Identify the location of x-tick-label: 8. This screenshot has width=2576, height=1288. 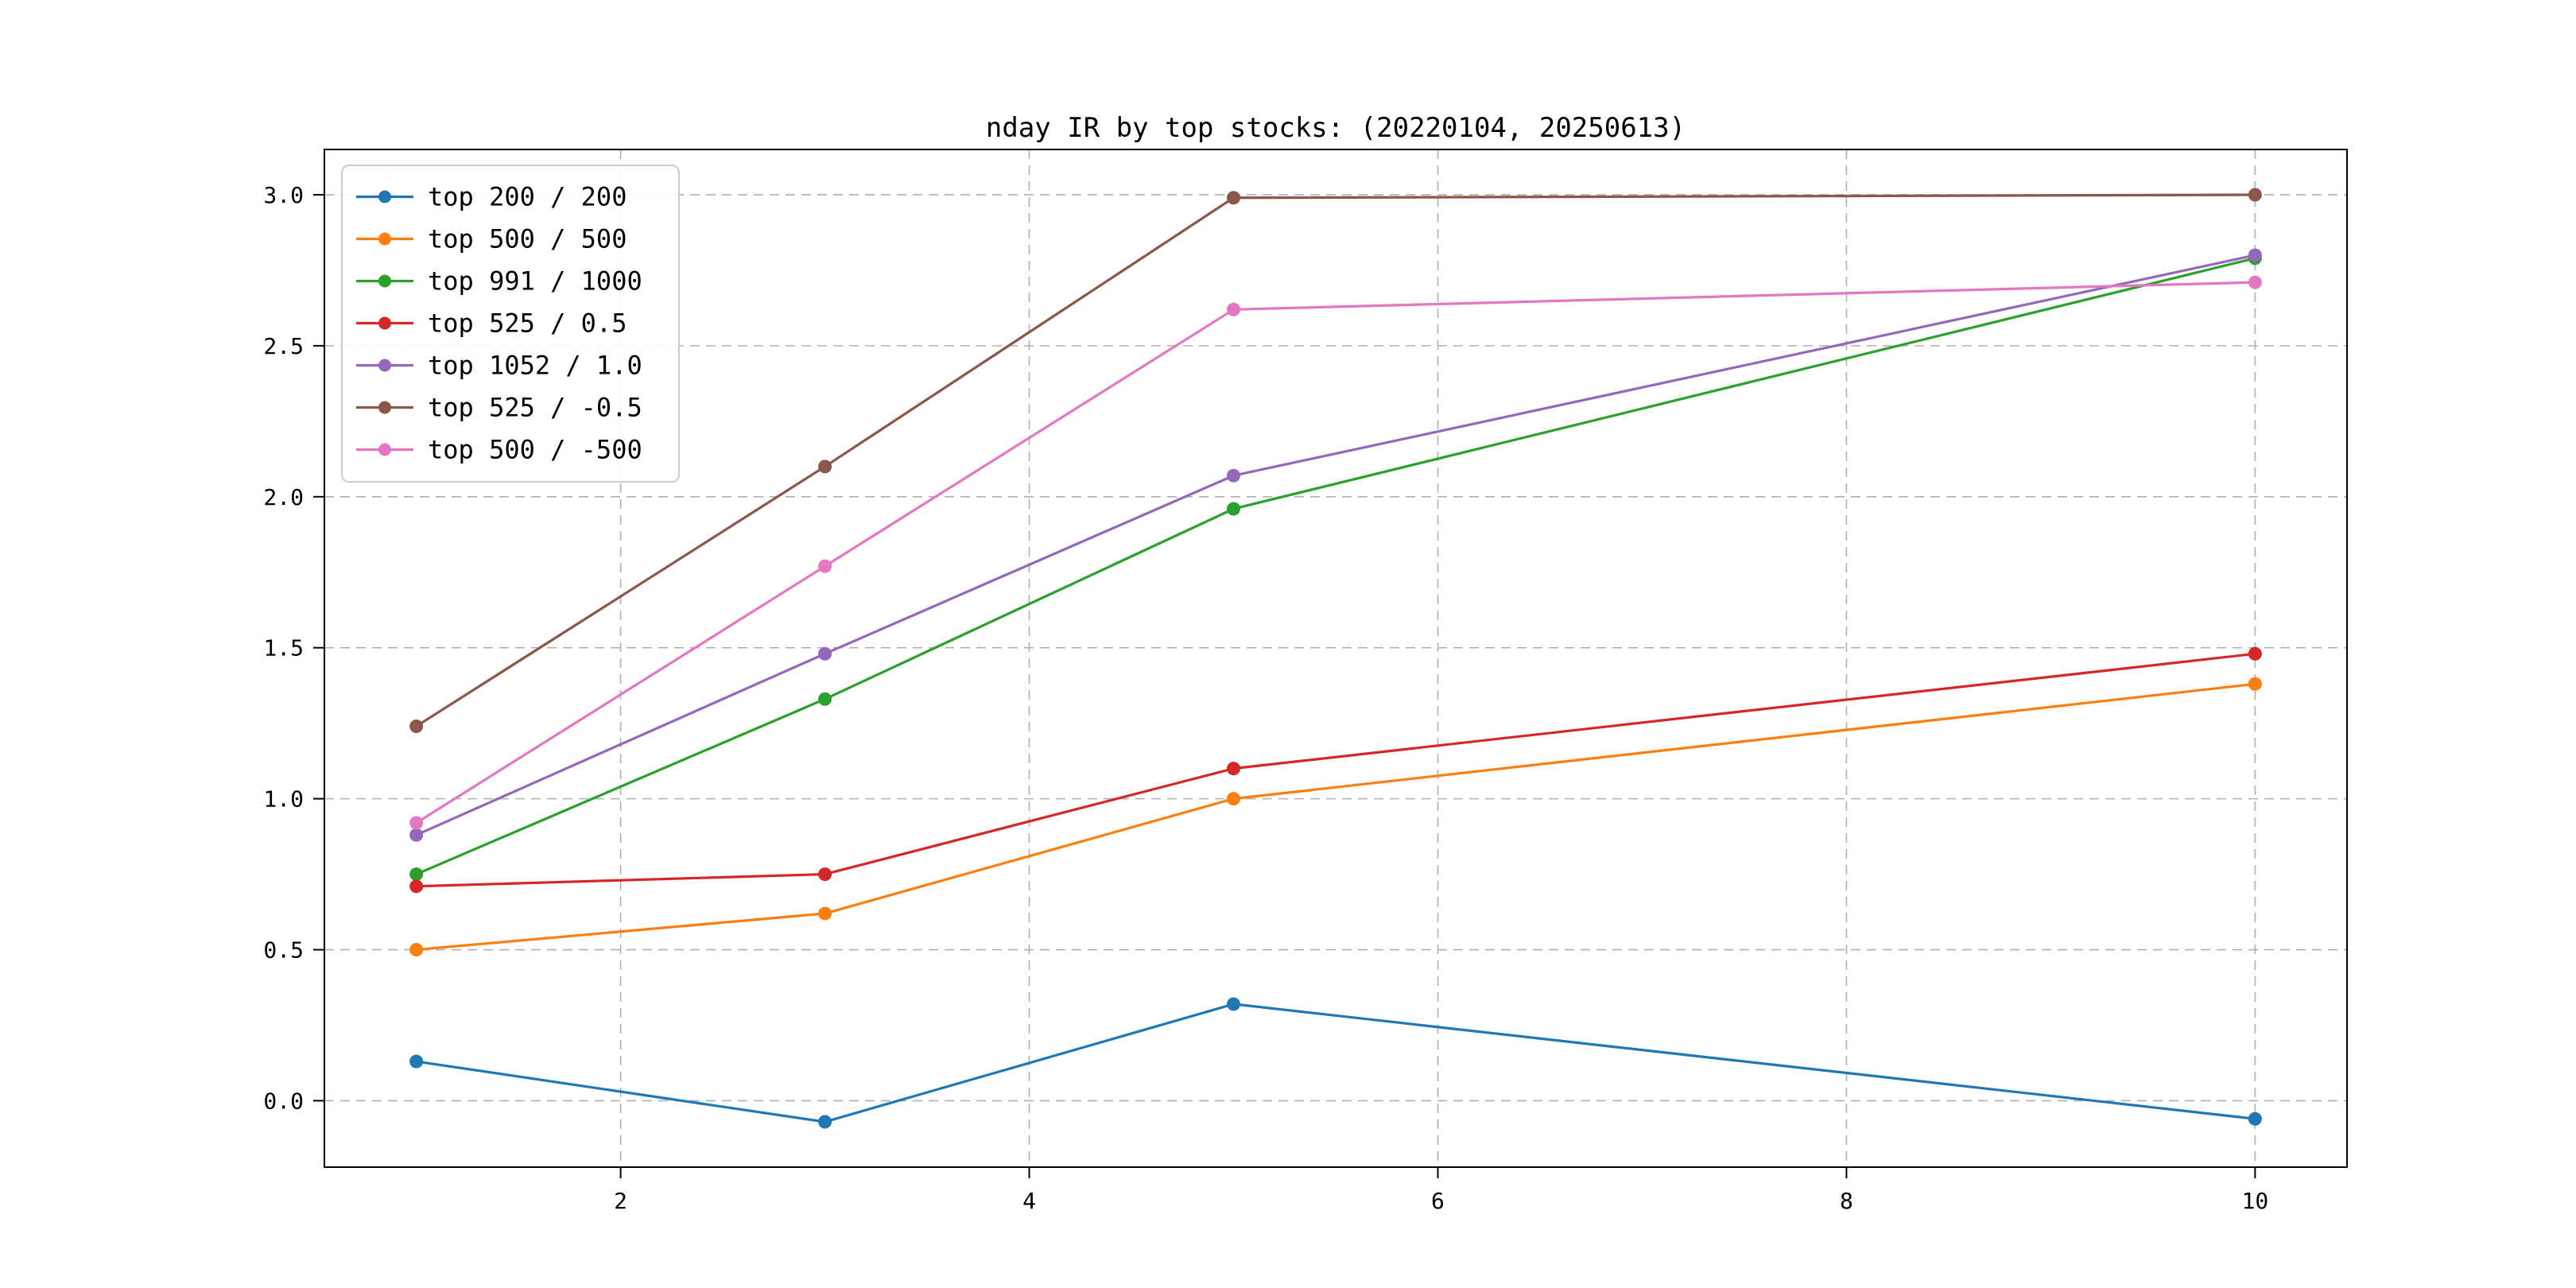
(1846, 1201).